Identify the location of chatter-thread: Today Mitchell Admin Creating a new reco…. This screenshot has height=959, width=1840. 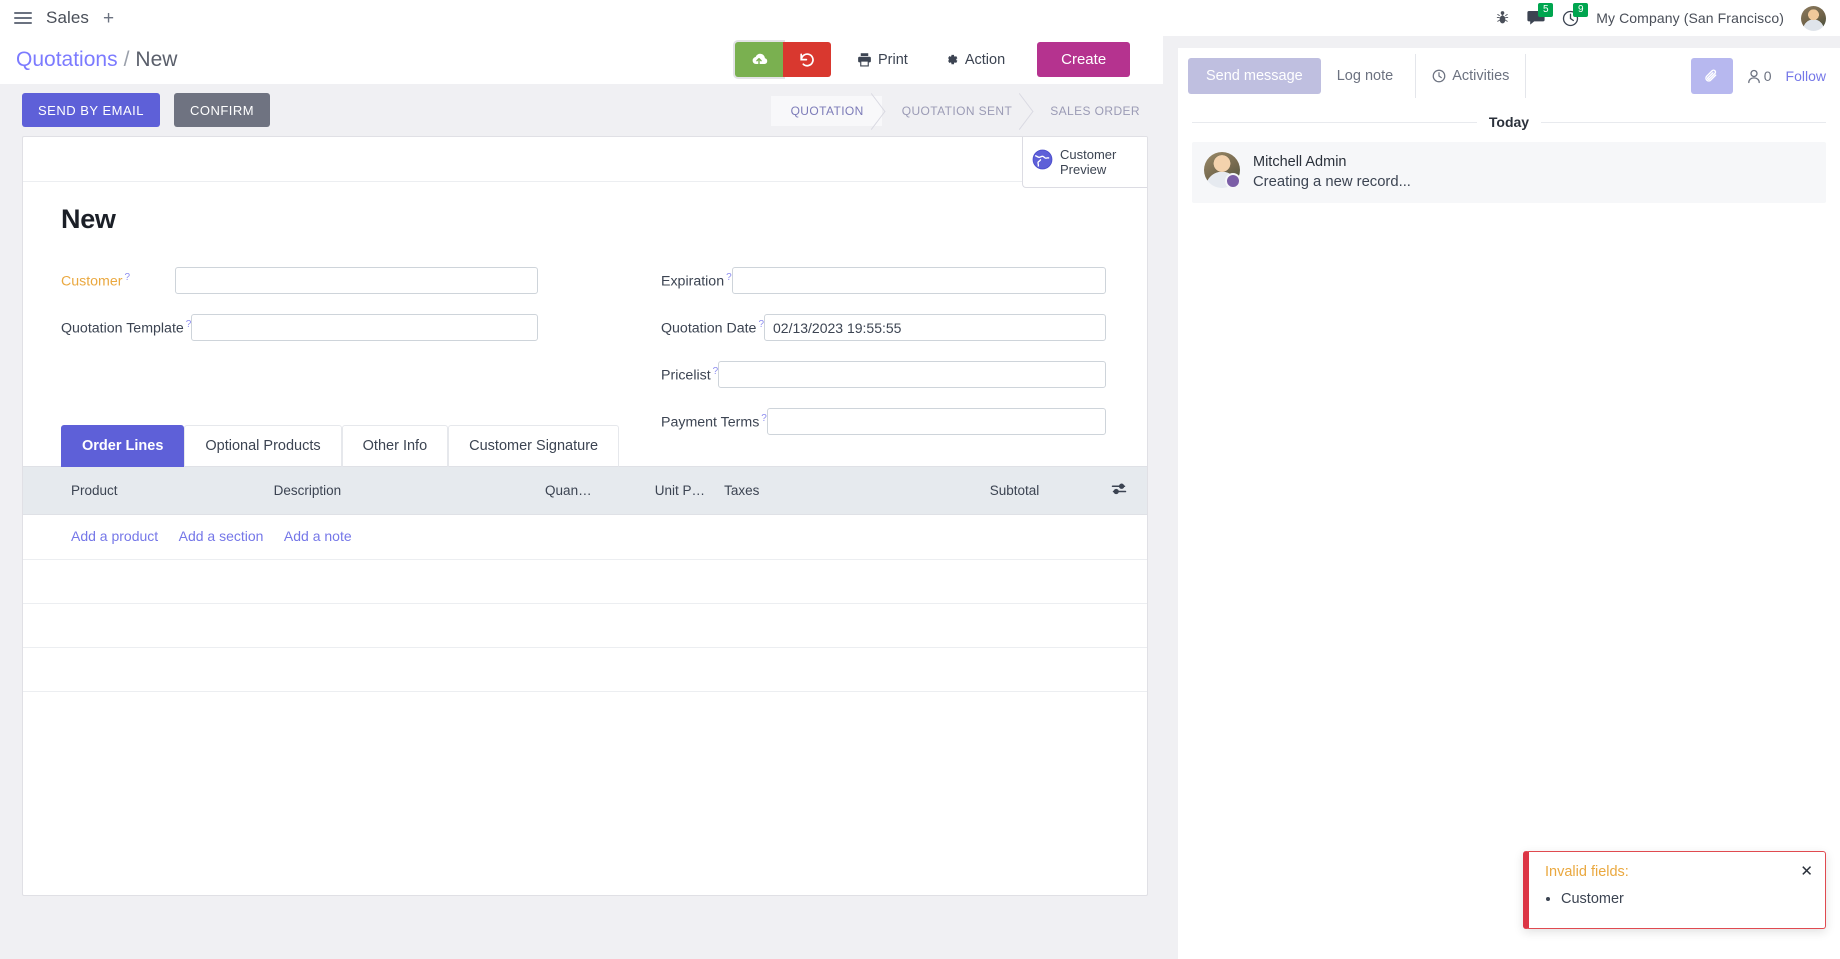
(1509, 158).